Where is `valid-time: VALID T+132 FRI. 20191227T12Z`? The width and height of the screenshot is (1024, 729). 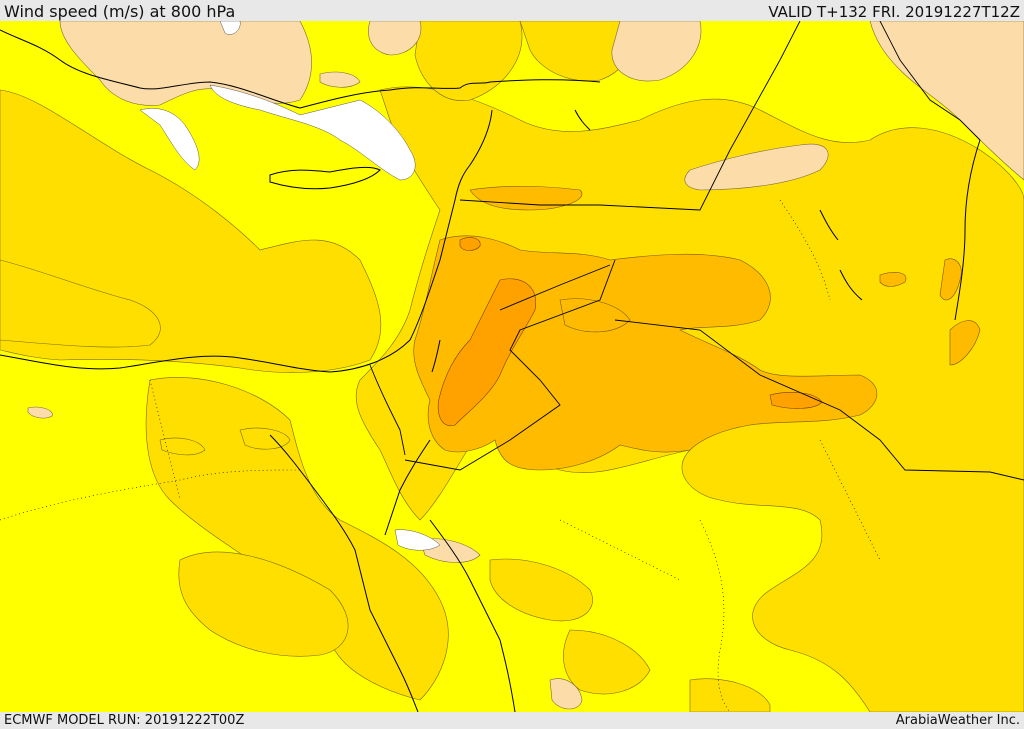
valid-time: VALID T+132 FRI. 20191227T12Z is located at coordinates (894, 12).